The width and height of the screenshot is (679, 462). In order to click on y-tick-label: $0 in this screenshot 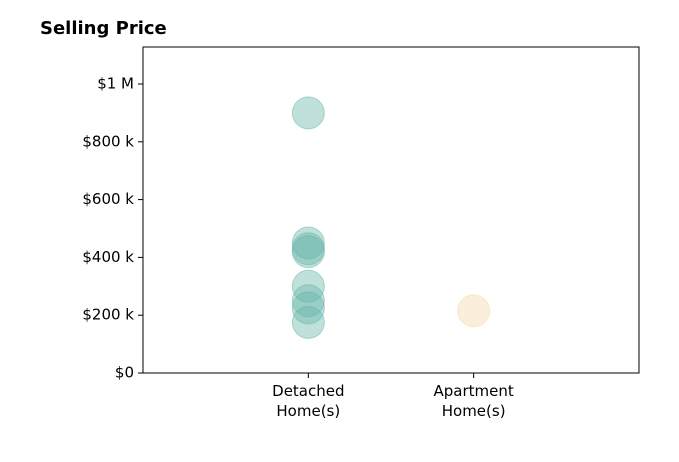, I will do `click(124, 373)`.